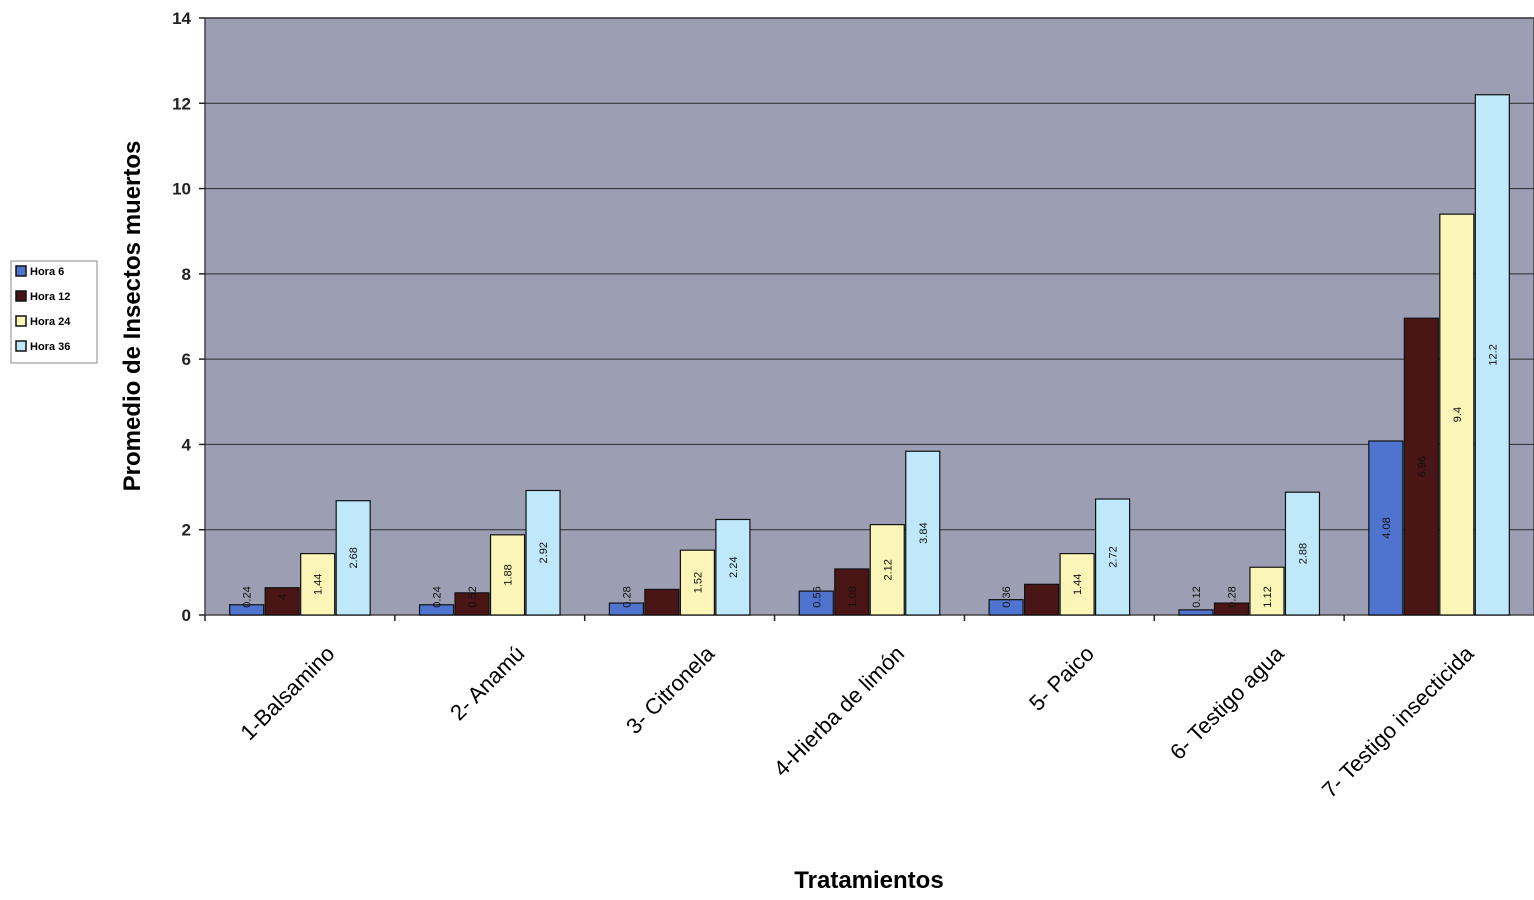  Describe the element at coordinates (1268, 596) in the screenshot. I see `data-label: 1.12` at that location.